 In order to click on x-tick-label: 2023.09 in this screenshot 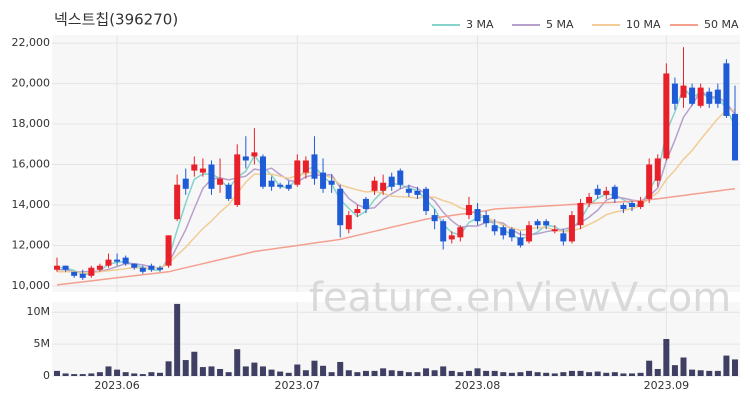, I will do `click(667, 385)`.